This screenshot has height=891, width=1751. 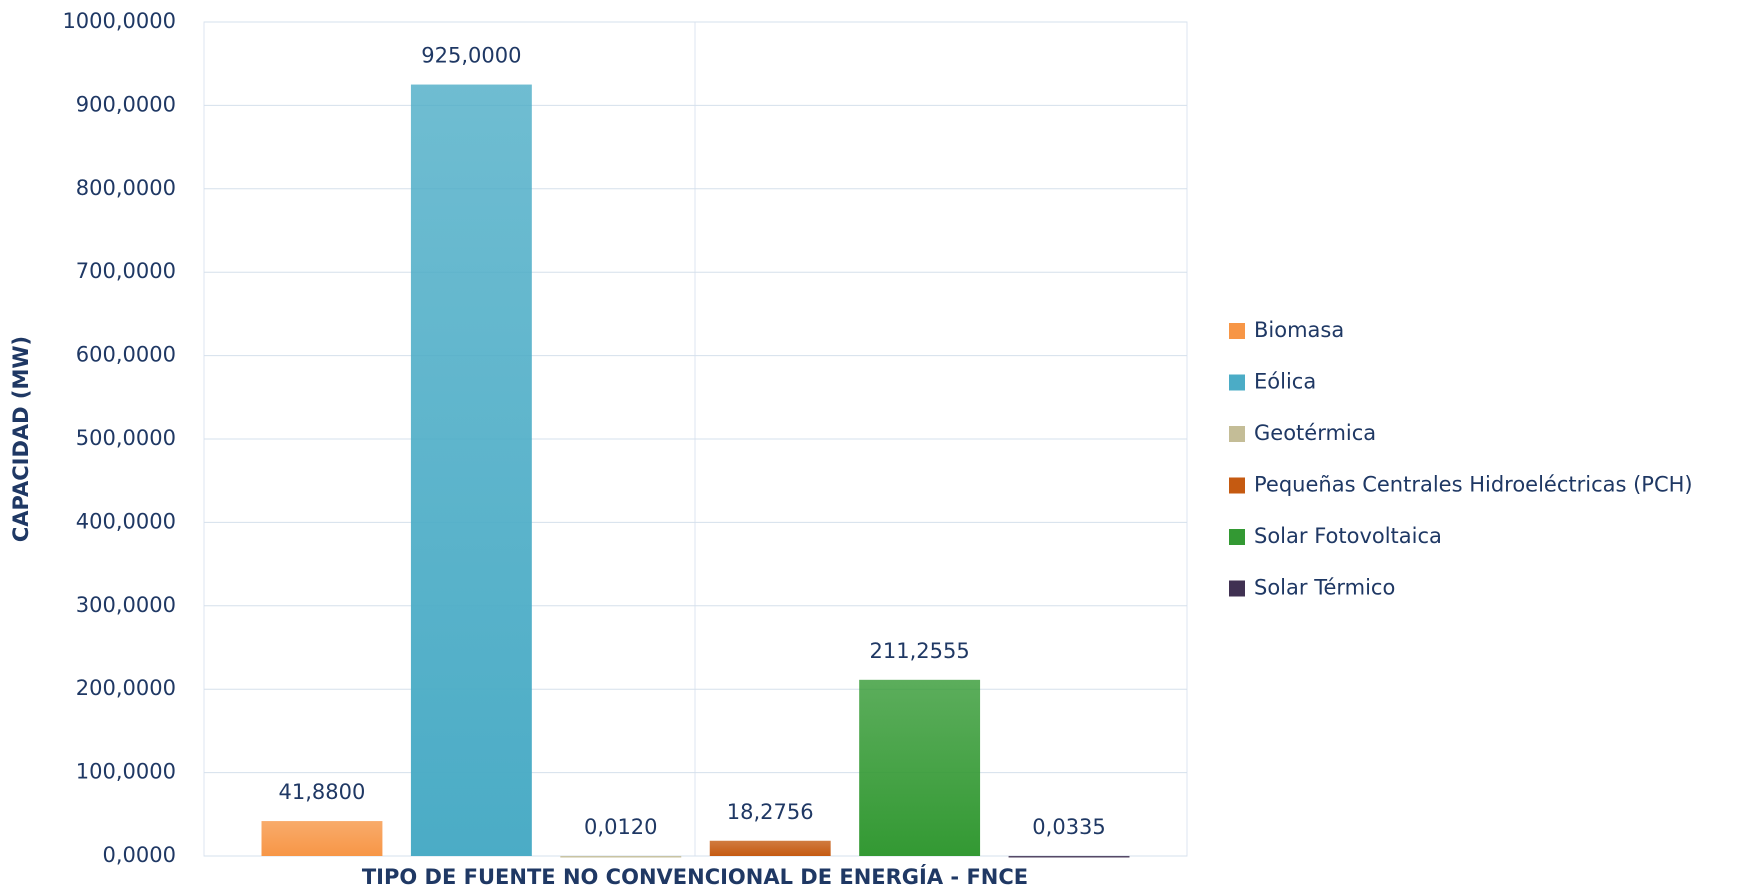 I want to click on legend-label: Pequeñas Centrales Hidroeléctricas (PCH), so click(x=1473, y=485).